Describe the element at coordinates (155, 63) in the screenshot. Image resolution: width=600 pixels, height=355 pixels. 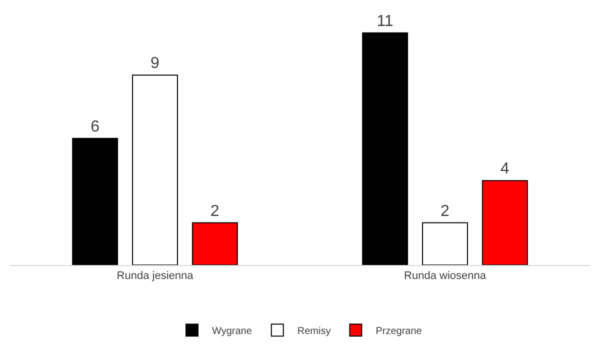
I see `data-label: 9` at that location.